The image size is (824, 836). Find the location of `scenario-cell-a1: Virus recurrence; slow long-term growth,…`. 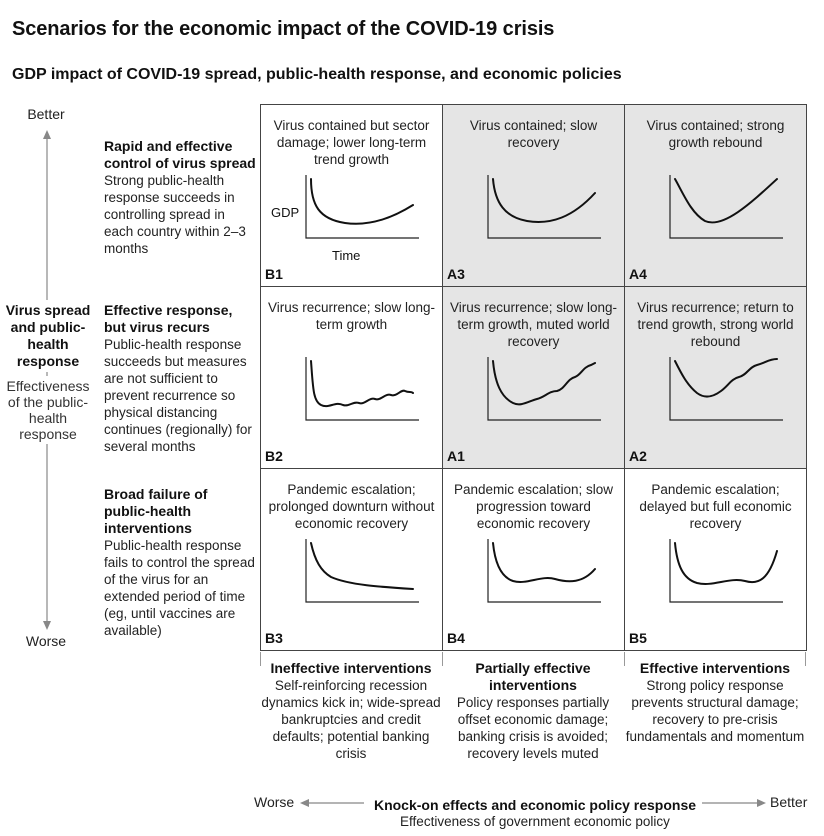

scenario-cell-a1: Virus recurrence; slow long-term growth,… is located at coordinates (533, 377).